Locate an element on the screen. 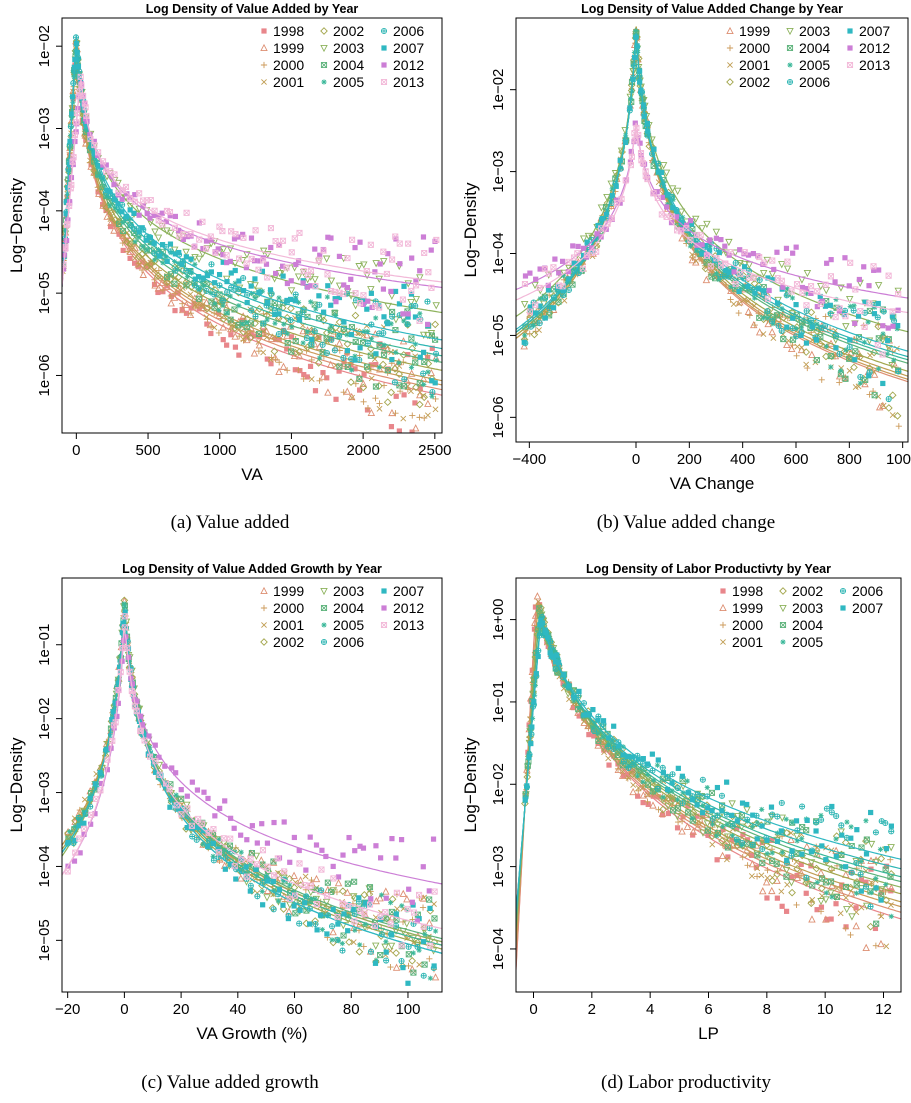  x-tick-label: 0 is located at coordinates (76, 450).